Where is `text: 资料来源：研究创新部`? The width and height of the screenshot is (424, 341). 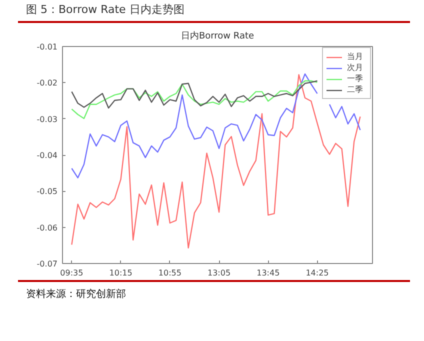 text: 资料来源：研究创新部 is located at coordinates (214, 294).